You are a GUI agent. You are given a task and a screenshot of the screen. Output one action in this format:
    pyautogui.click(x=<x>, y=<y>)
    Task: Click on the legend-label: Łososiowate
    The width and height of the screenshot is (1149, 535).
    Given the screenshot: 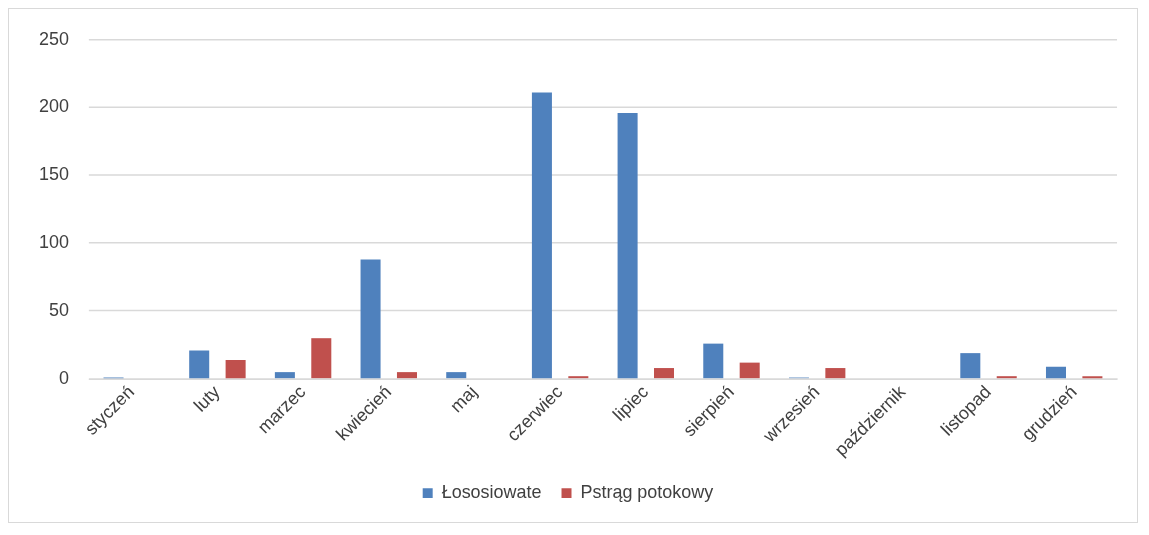 What is the action you would take?
    pyautogui.click(x=491, y=492)
    